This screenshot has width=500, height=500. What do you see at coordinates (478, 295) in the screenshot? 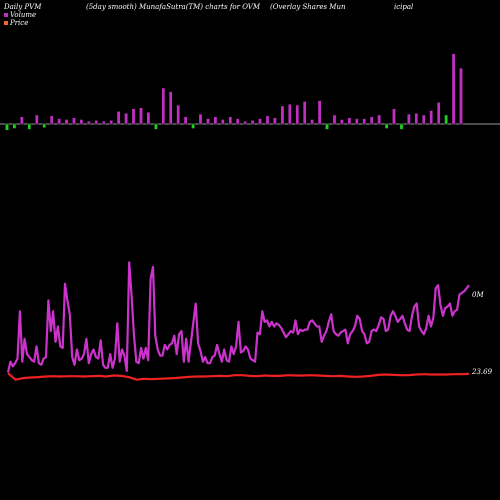
I see `volume-line-label: 0M` at bounding box center [478, 295].